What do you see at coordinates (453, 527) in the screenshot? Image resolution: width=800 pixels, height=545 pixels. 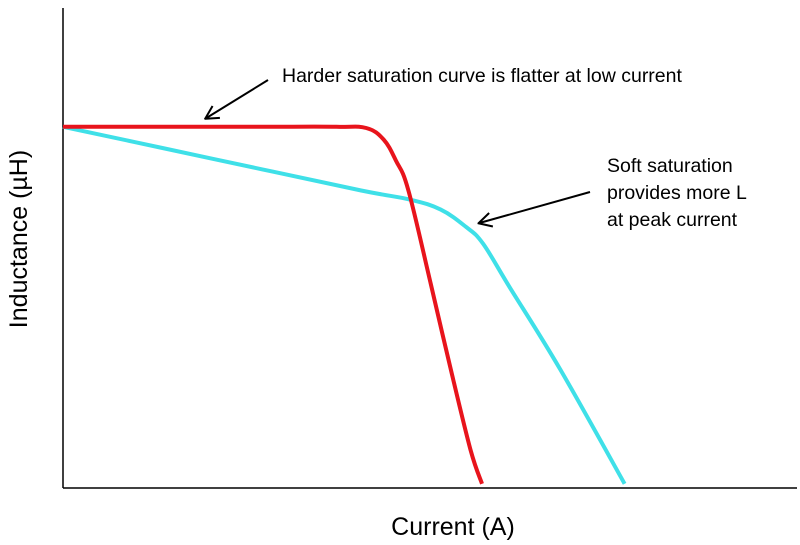 I see `x-axis-title: Current (A)` at bounding box center [453, 527].